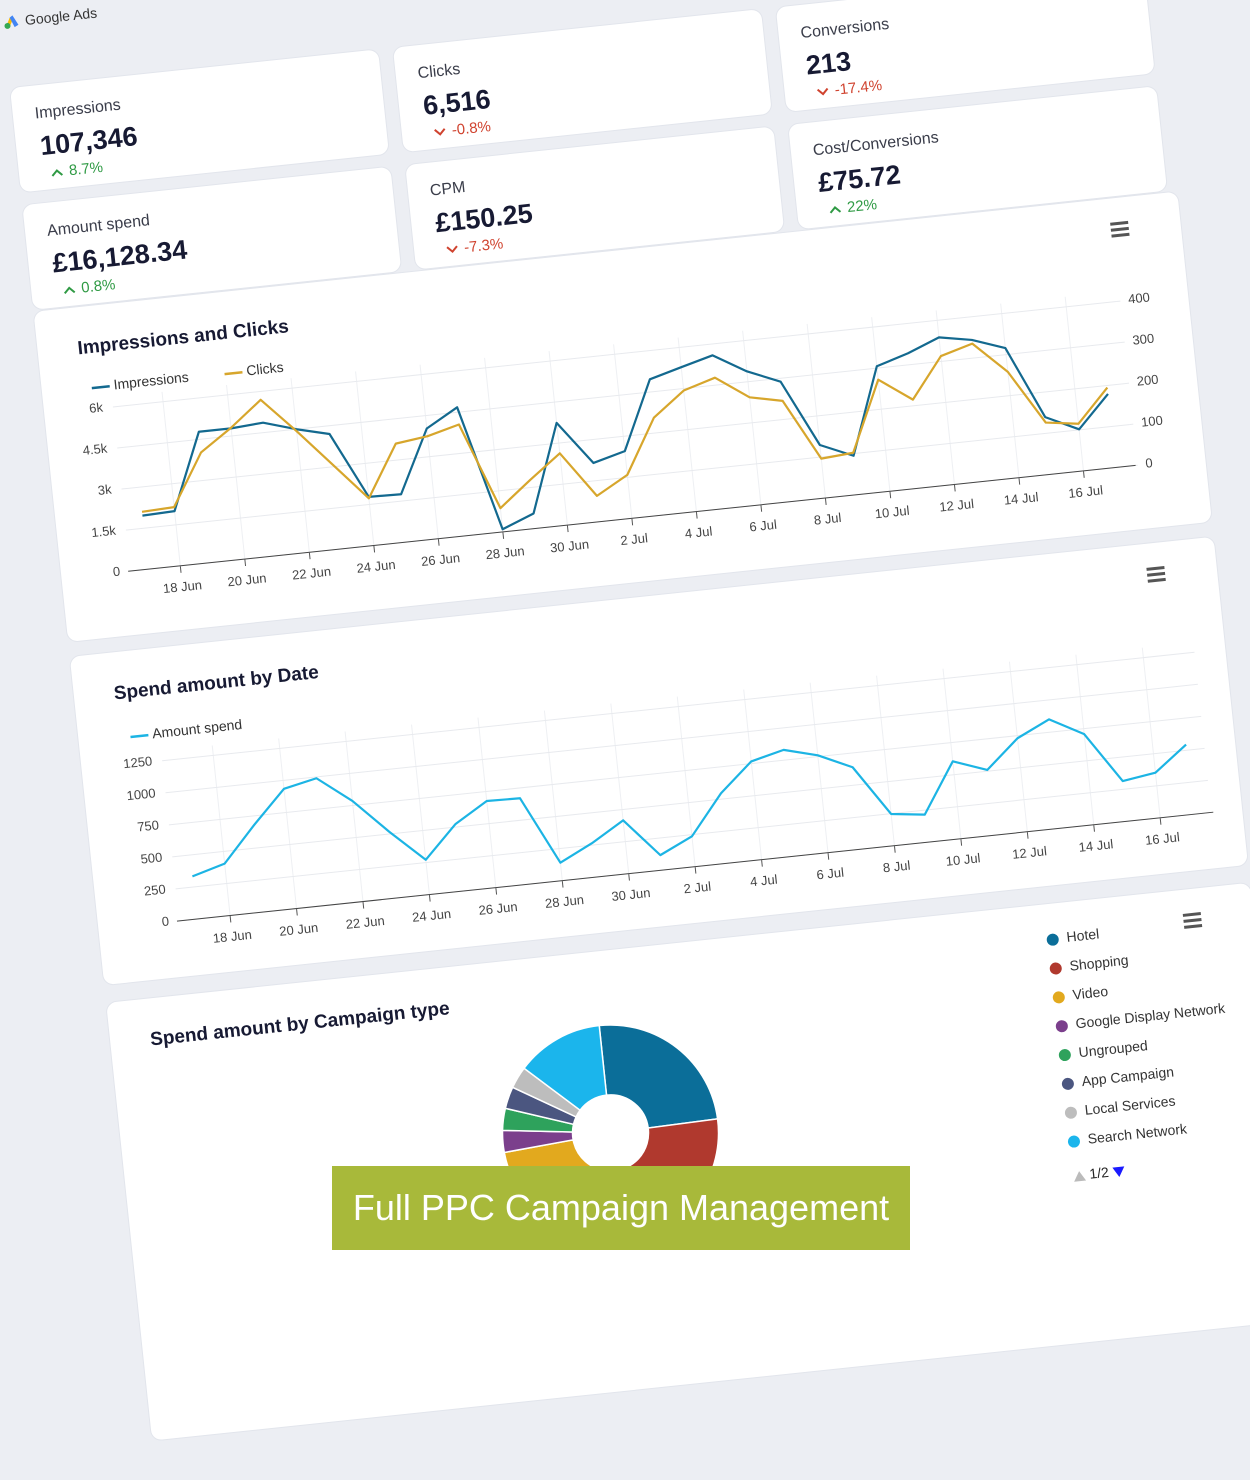 This screenshot has height=1480, width=1250. Describe the element at coordinates (1147, 380) in the screenshot. I see `y2-tick-label: 200` at that location.